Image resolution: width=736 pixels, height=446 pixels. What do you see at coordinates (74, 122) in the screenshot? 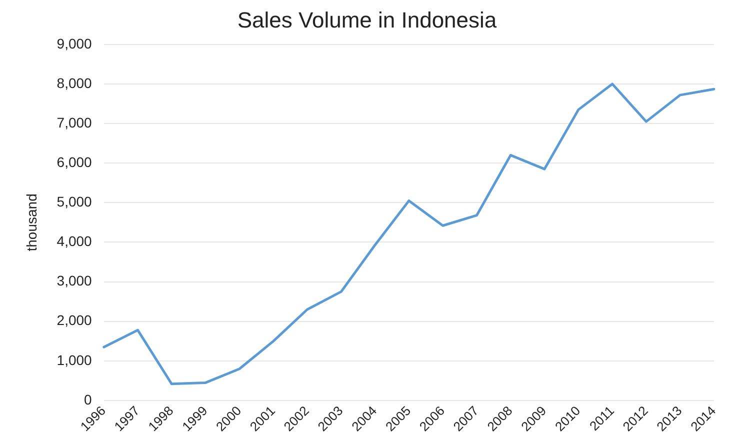
I see `y-tick-label: 7,000` at bounding box center [74, 122].